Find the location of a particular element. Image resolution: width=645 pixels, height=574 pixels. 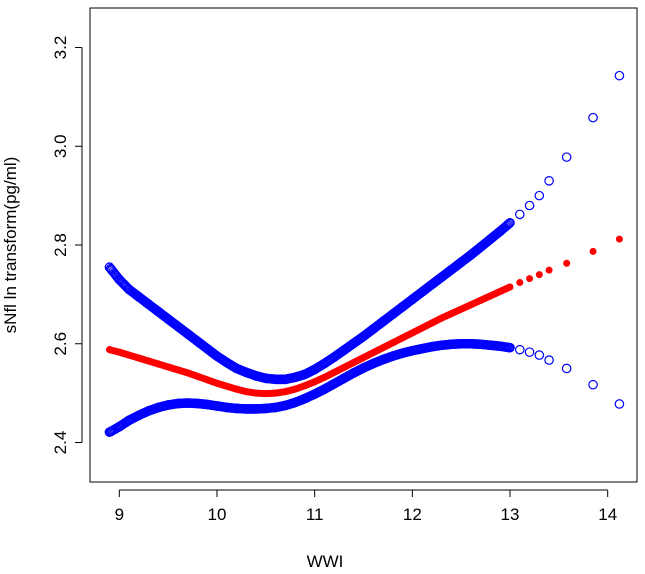

x-tick-label: 10 is located at coordinates (217, 514).